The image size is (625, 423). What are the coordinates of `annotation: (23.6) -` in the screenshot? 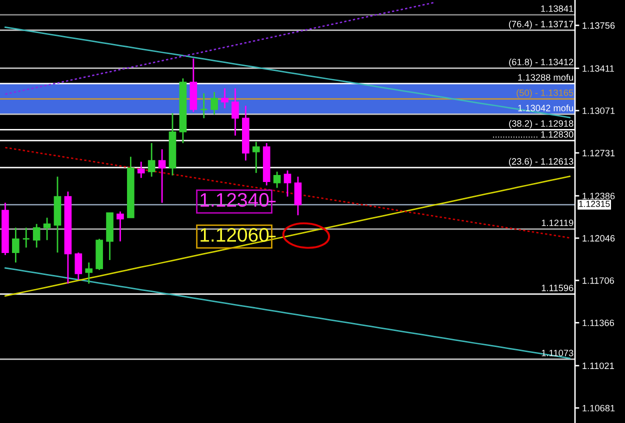 It's located at (523, 162).